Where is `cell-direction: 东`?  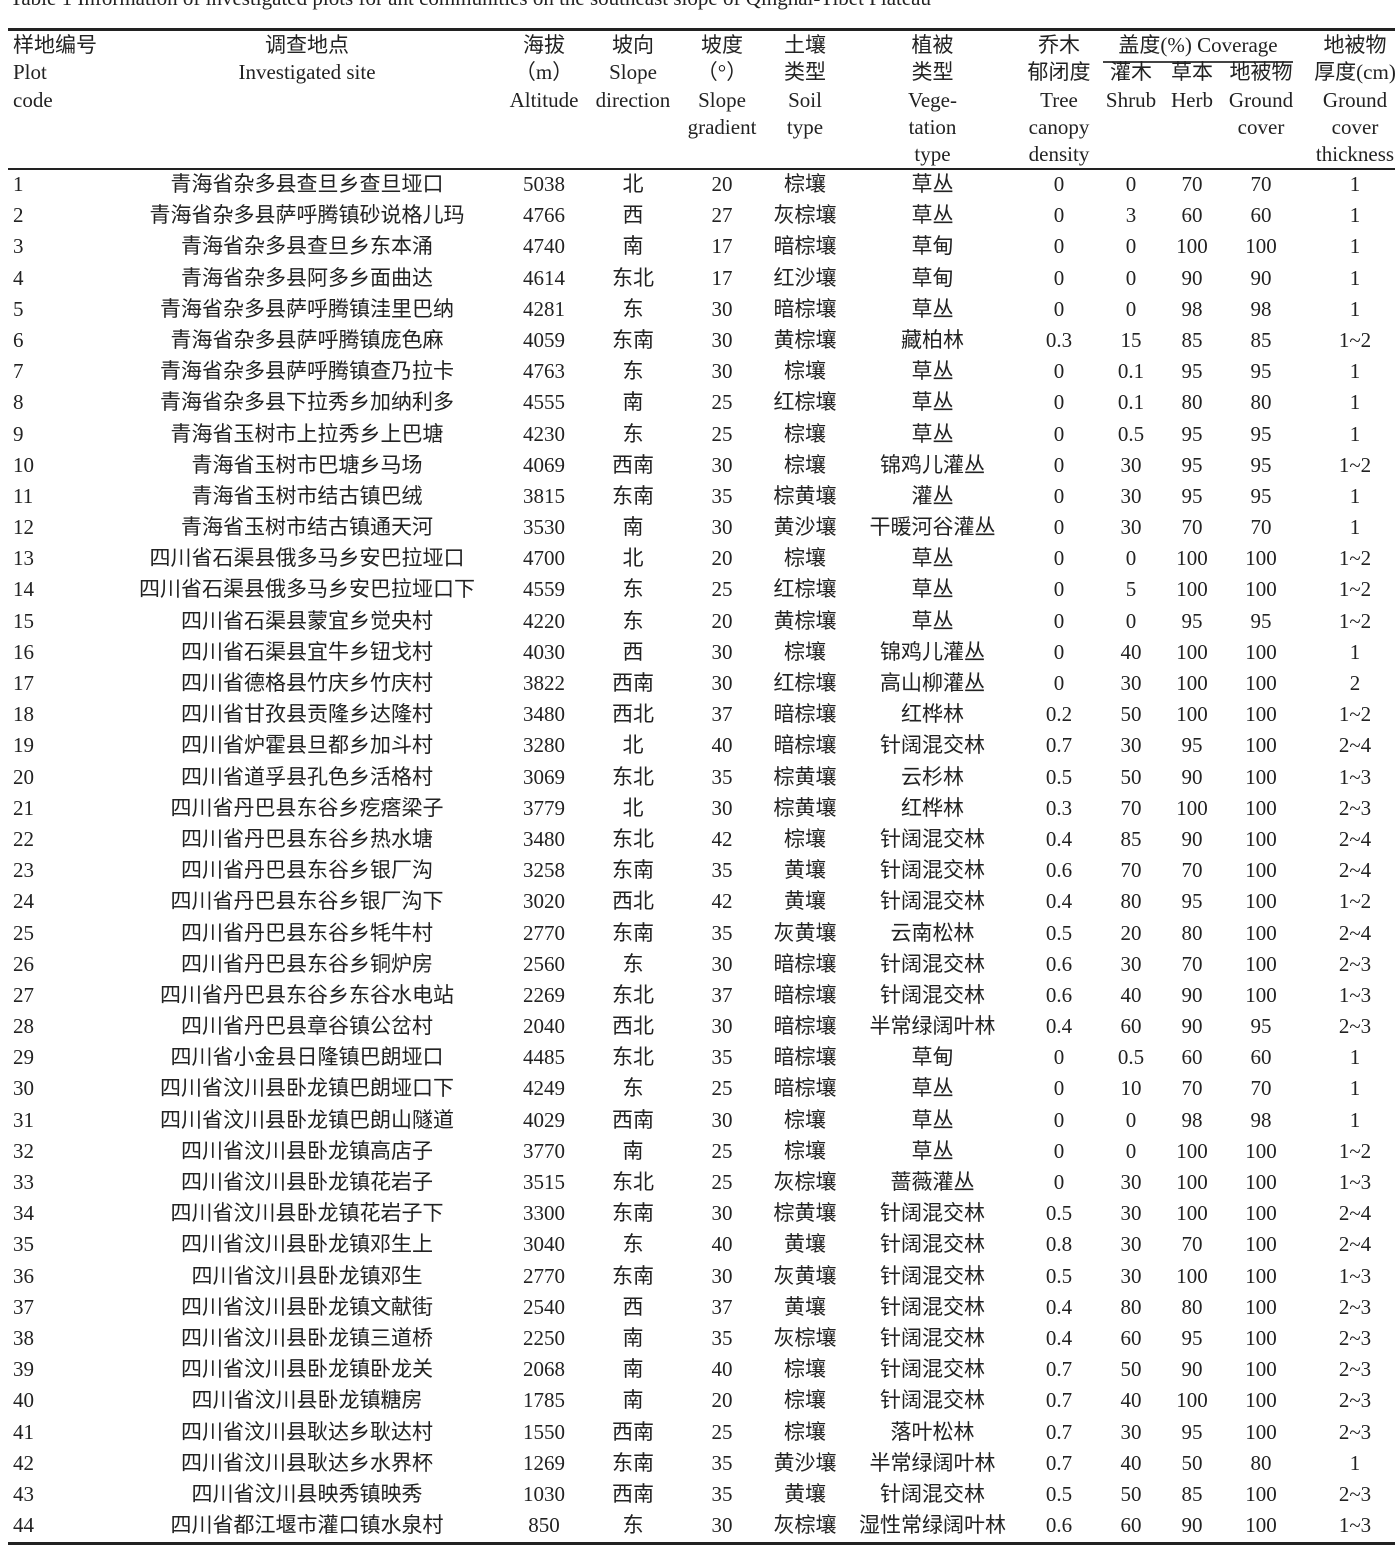 cell-direction: 东 is located at coordinates (633, 1244).